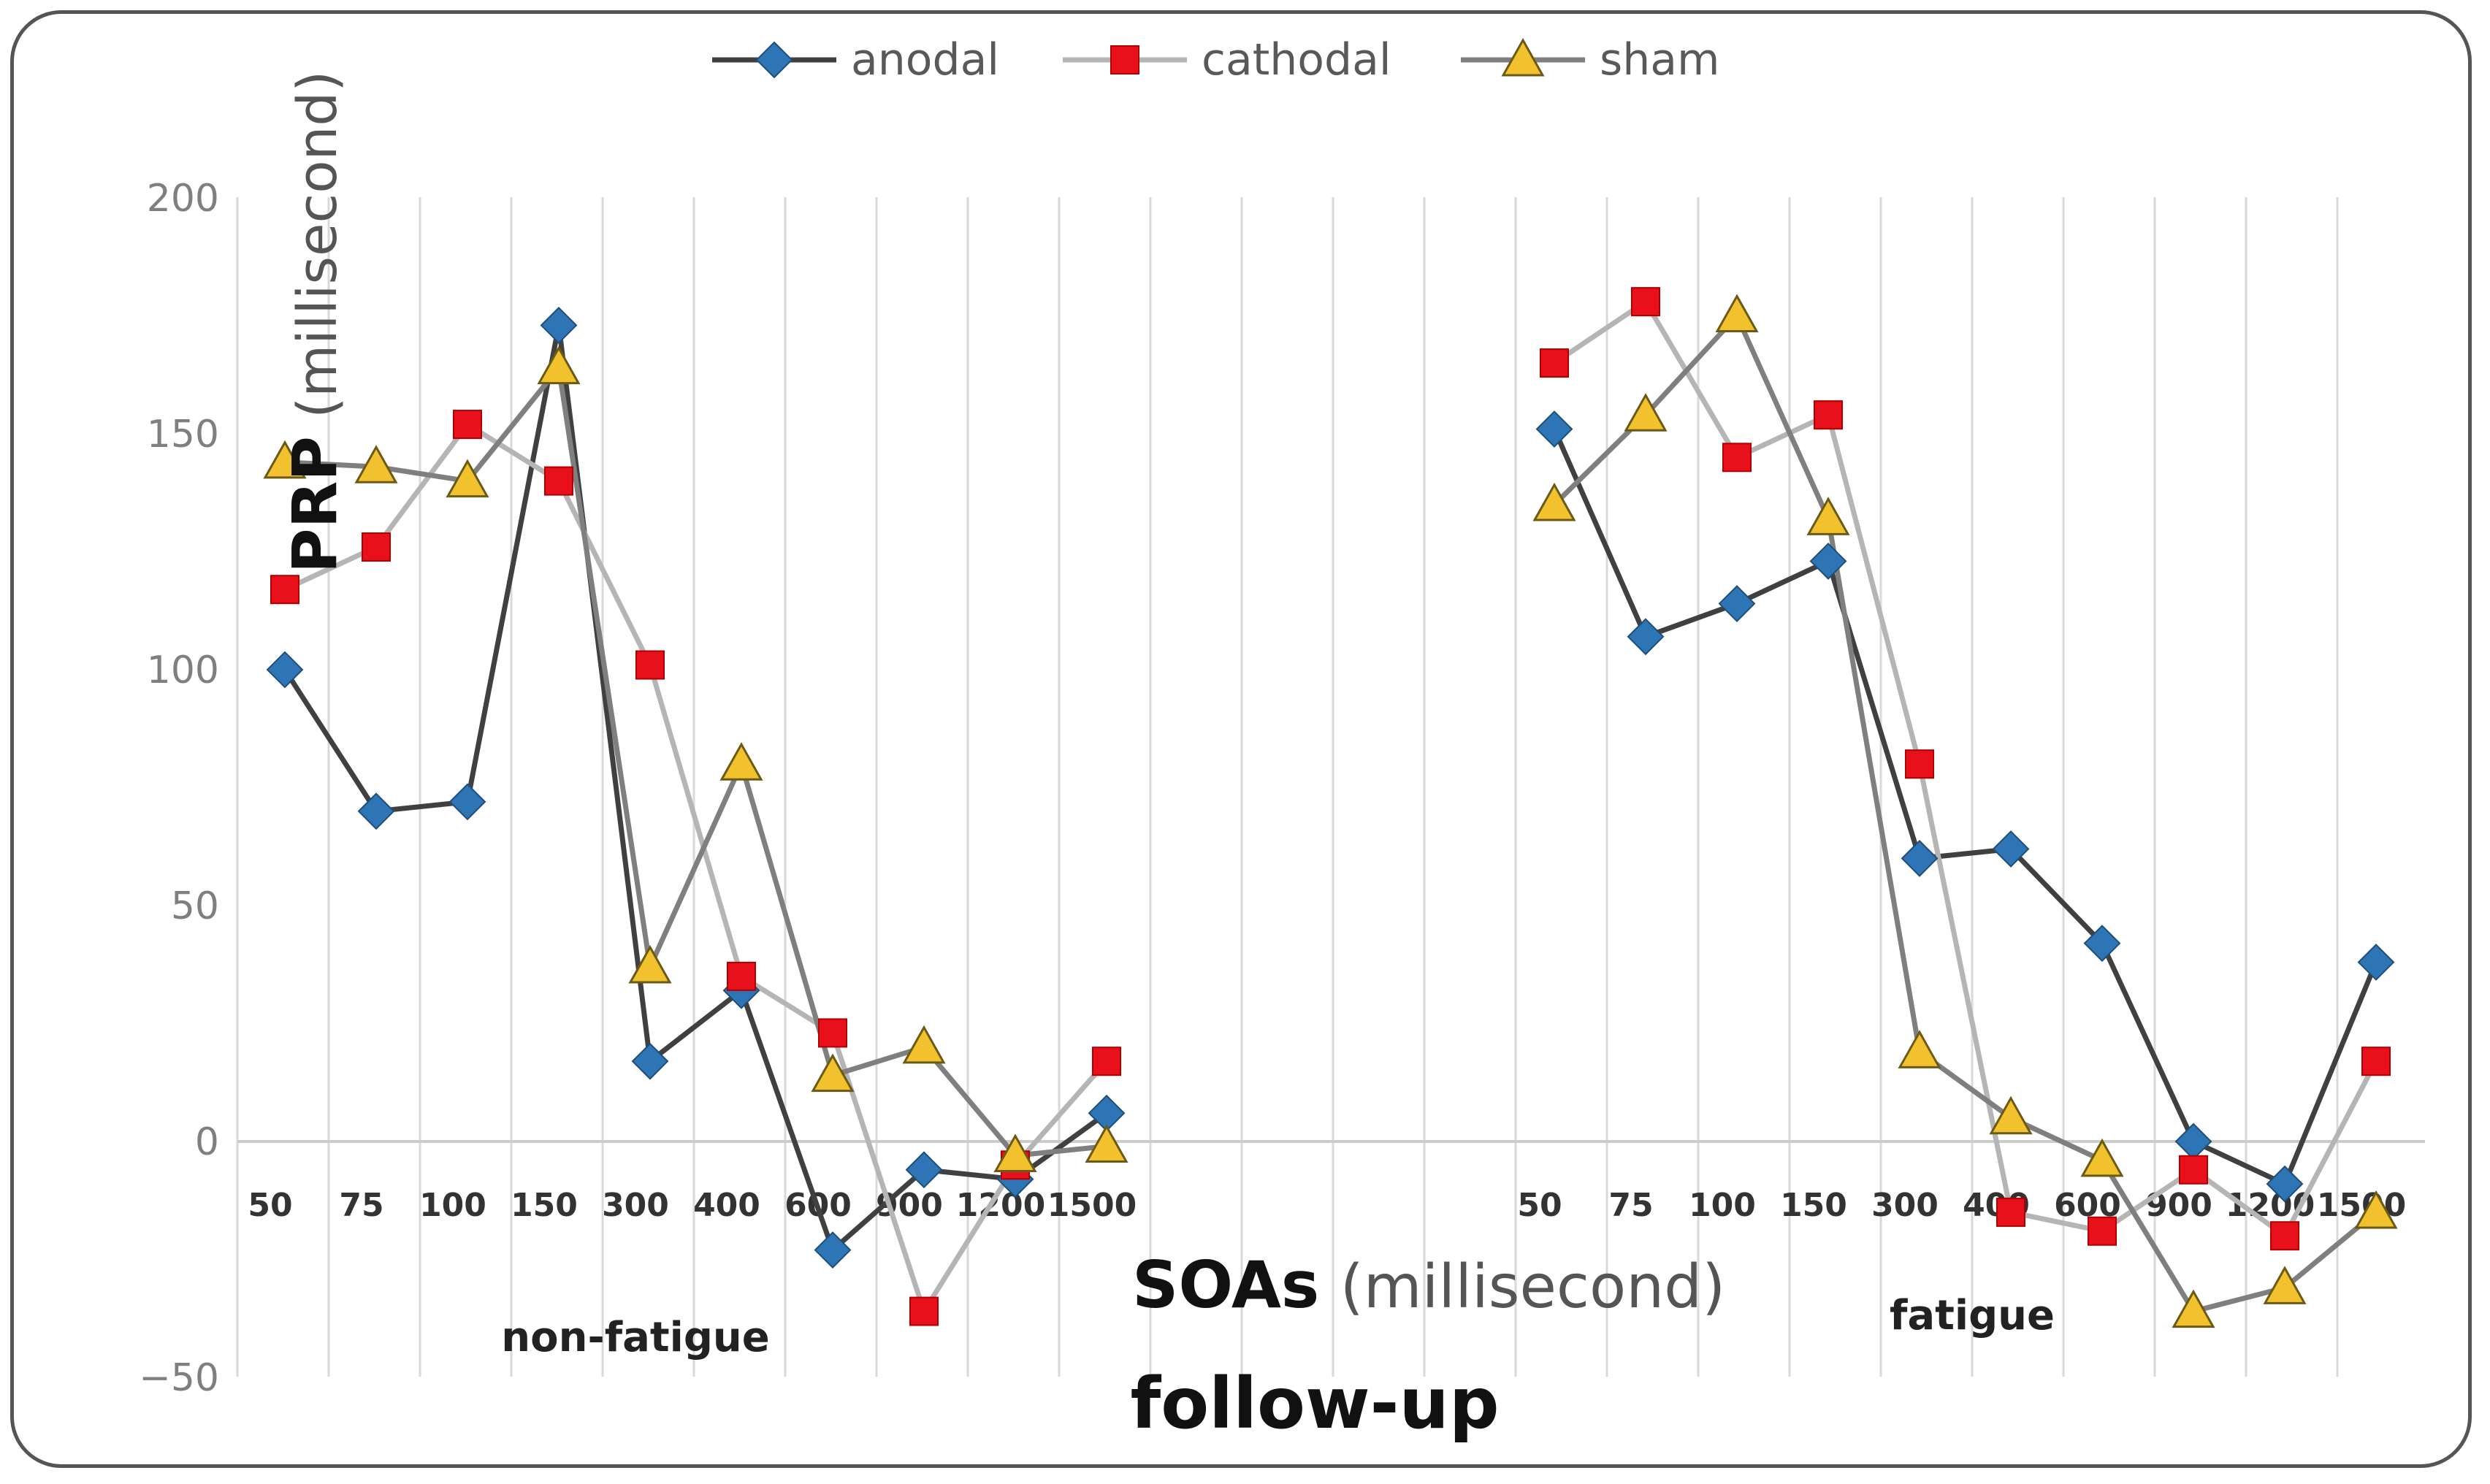  Describe the element at coordinates (1225, 1285) in the screenshot. I see `x-axis-title-main: SOAs` at that location.